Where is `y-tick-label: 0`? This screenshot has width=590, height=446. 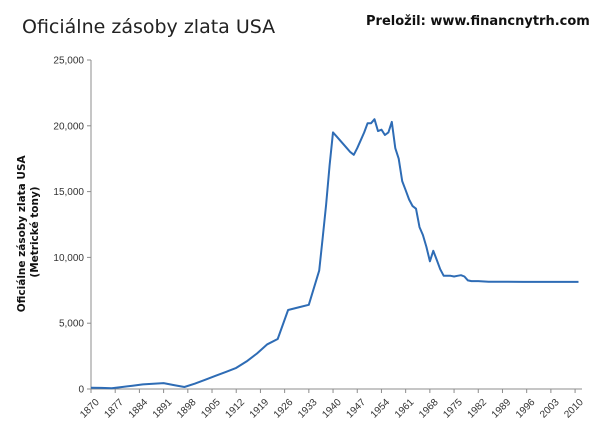
y-tick-label: 0 is located at coordinates (81, 390).